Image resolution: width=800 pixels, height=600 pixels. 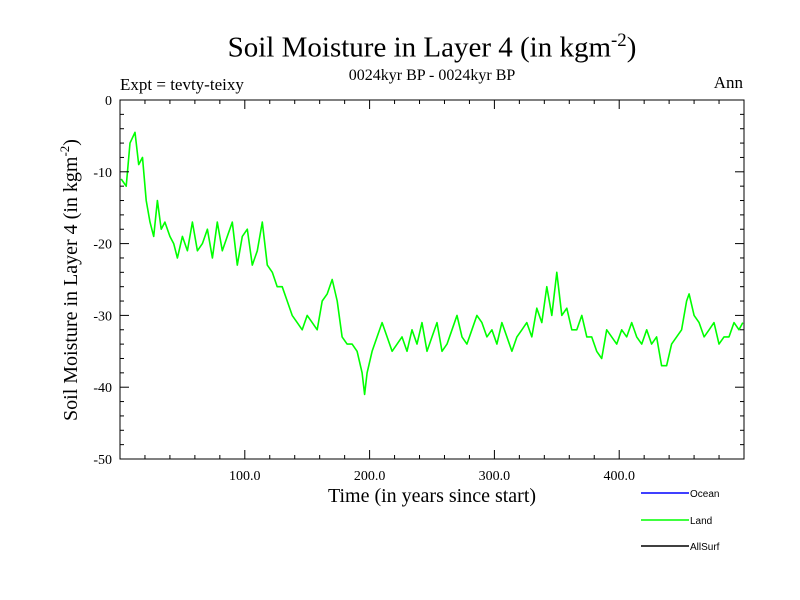 I want to click on y-tick-label: -20, so click(x=102, y=245).